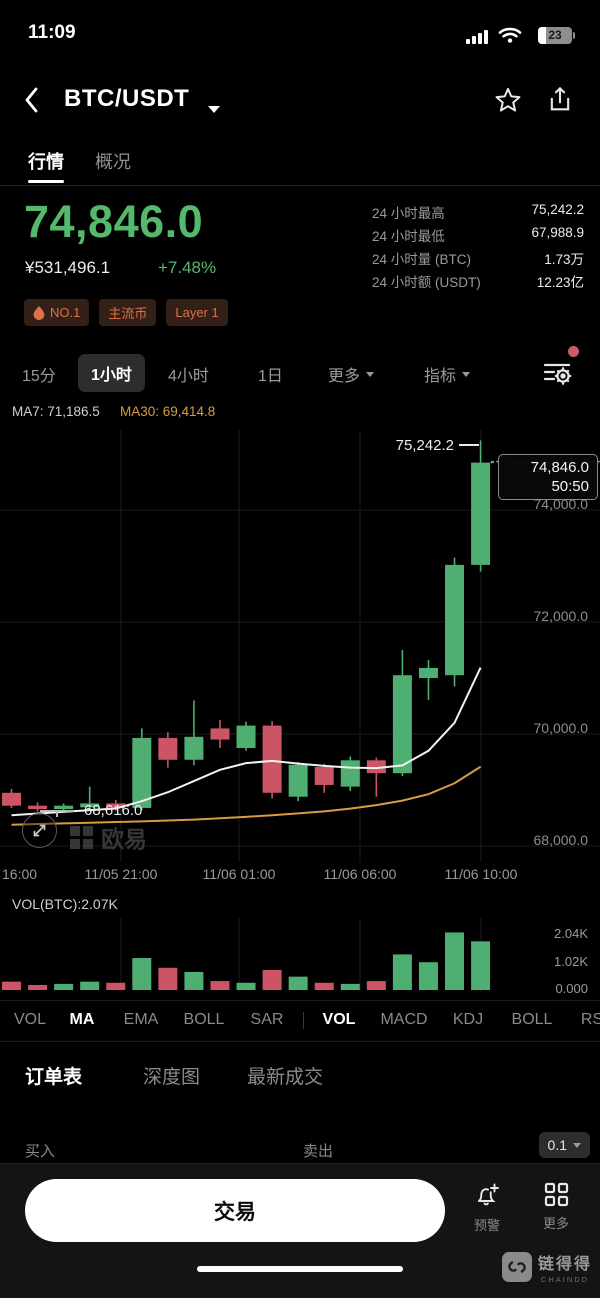 Image resolution: width=600 pixels, height=1298 pixels. What do you see at coordinates (40, 1151) in the screenshot?
I see `buy-column-label: 买入` at bounding box center [40, 1151].